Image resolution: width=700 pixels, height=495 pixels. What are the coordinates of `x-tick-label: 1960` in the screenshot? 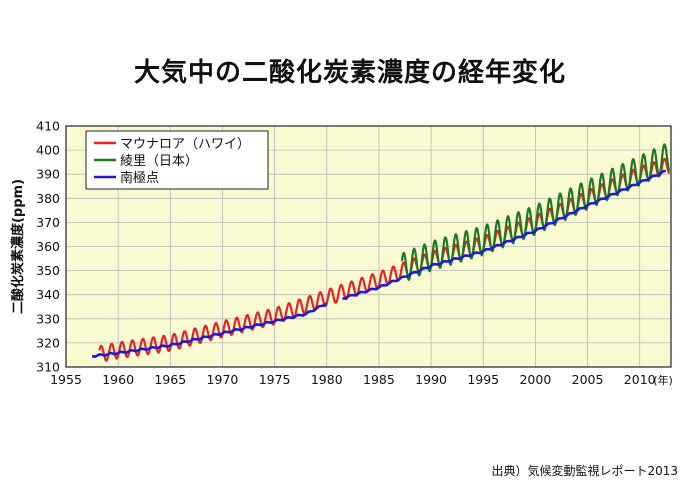 It's located at (118, 379).